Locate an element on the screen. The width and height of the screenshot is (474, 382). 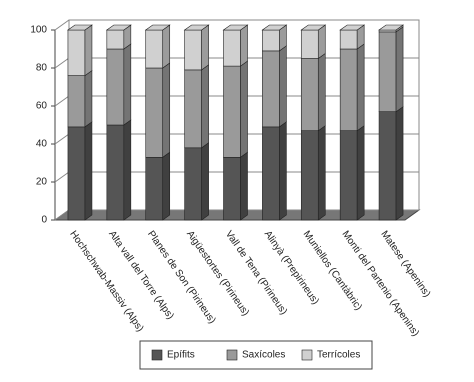
x-tick-label: Hochschwab-Massiv (Alps) is located at coordinates (106, 281).